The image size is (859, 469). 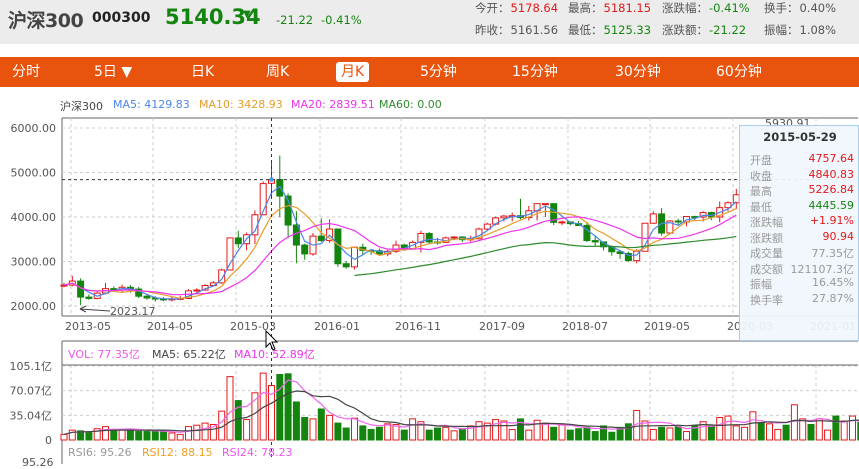 What do you see at coordinates (337, 326) in the screenshot?
I see `svg-text: 2016-01` at bounding box center [337, 326].